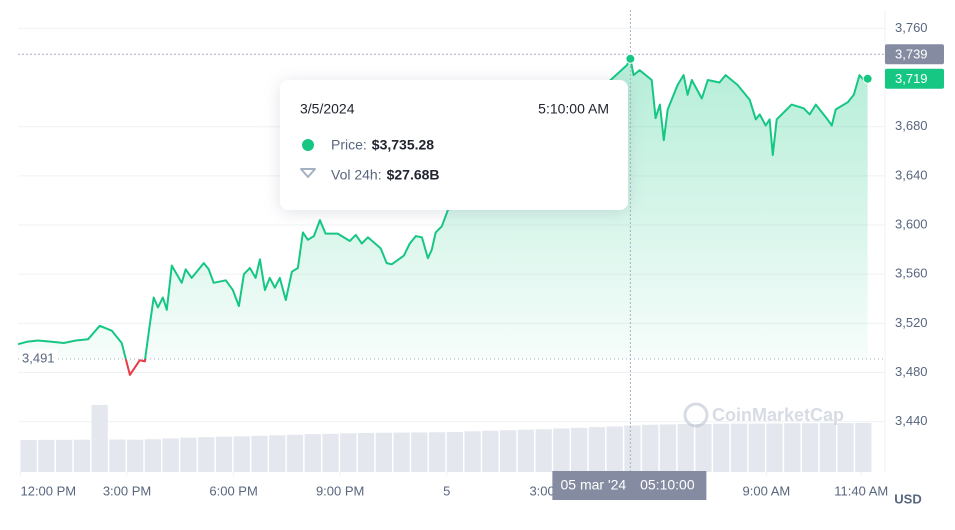 The image size is (955, 530). Describe the element at coordinates (911, 273) in the screenshot. I see `y-tick-label: 3,560` at that location.